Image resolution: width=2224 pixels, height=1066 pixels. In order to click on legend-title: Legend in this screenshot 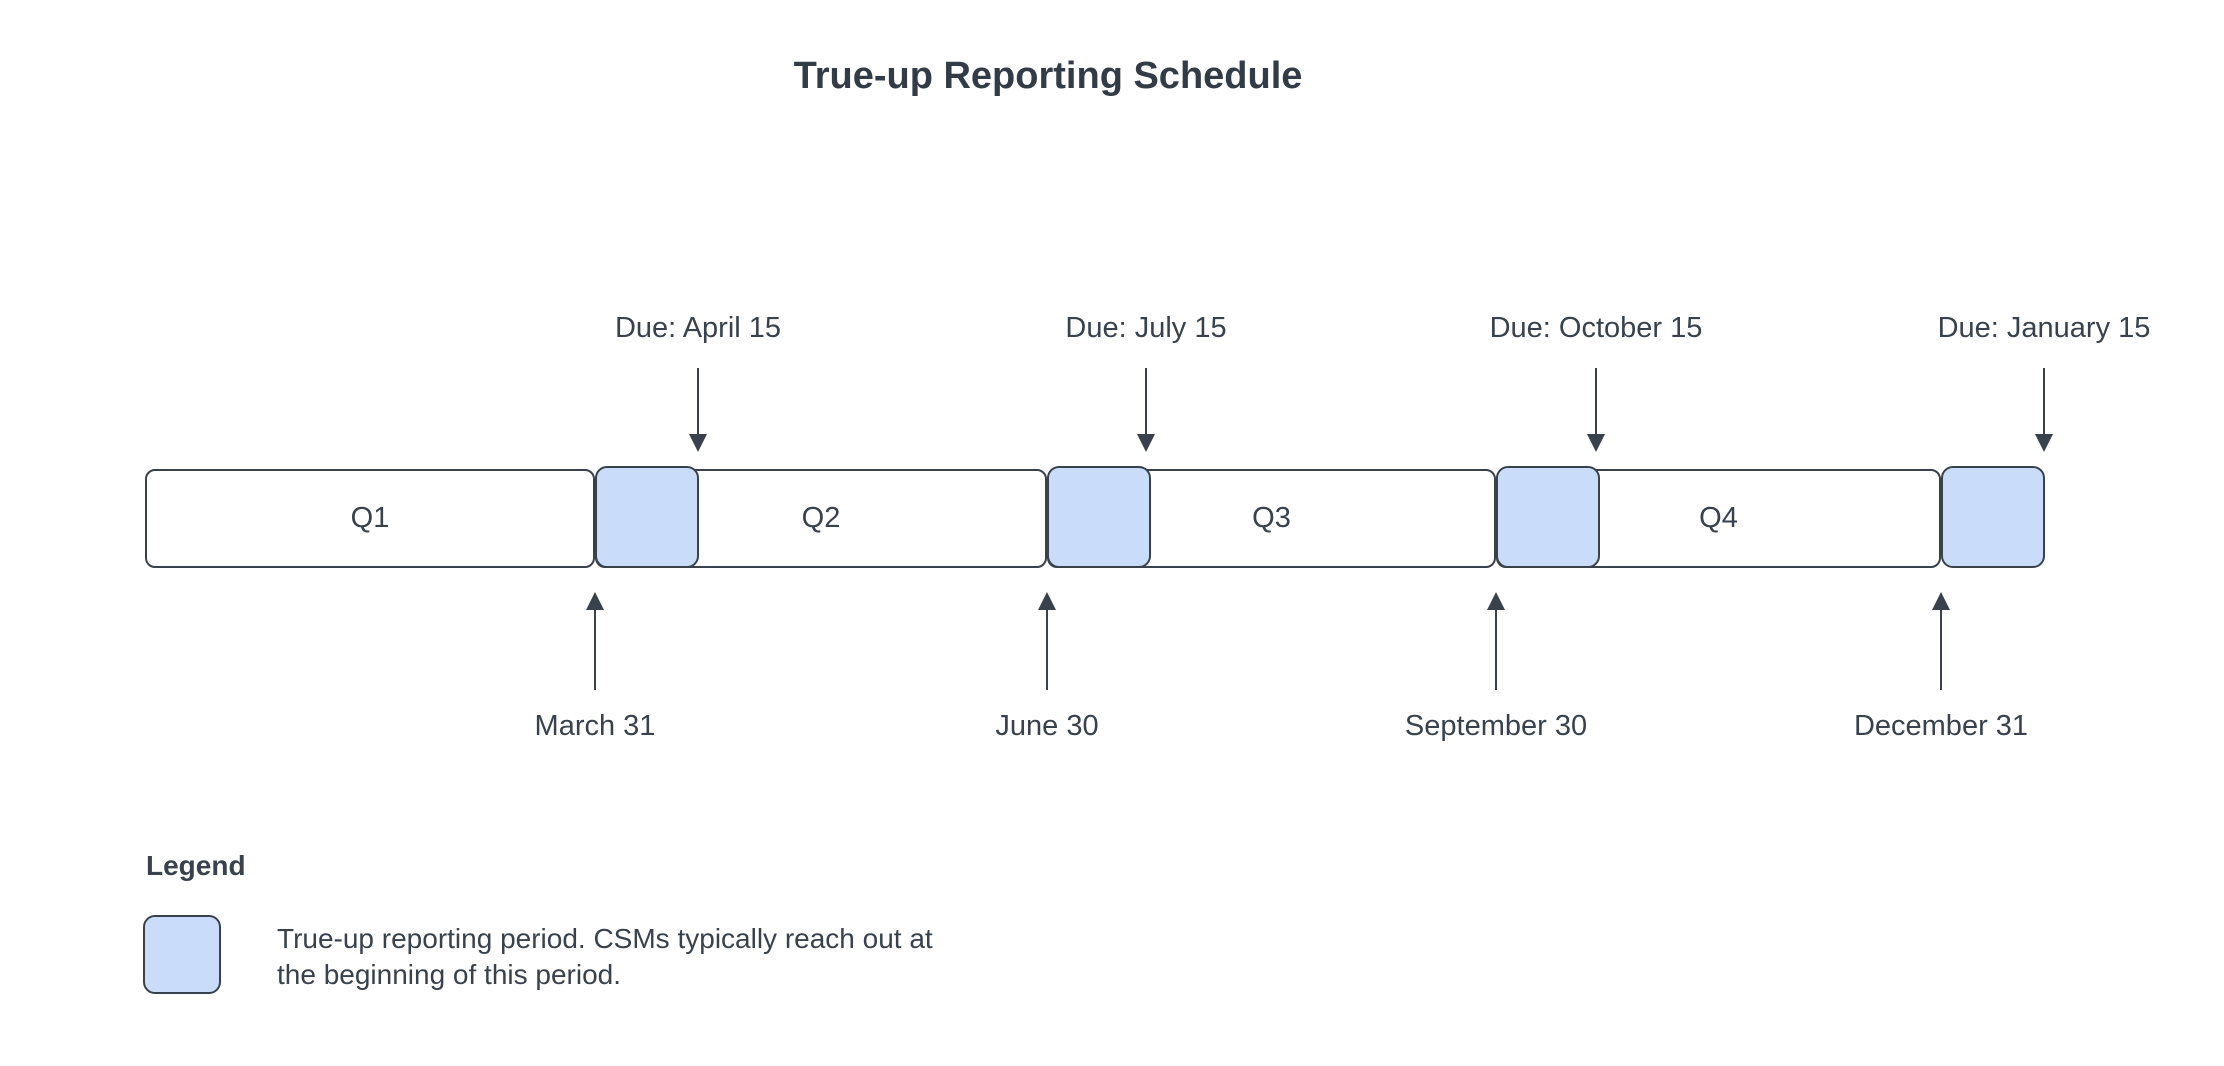, I will do `click(196, 865)`.